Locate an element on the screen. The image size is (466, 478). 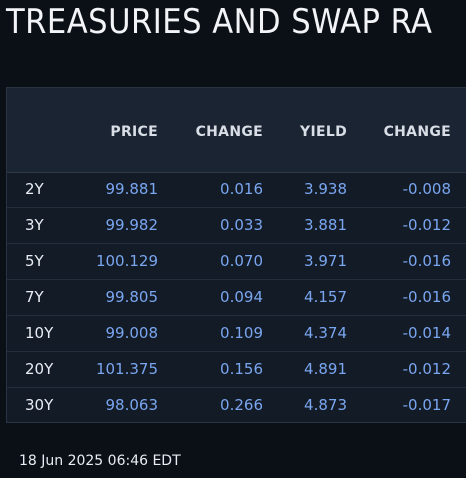
table-row: 5Y 100.129 0.070 3.971 -0.016 is located at coordinates (236, 262).